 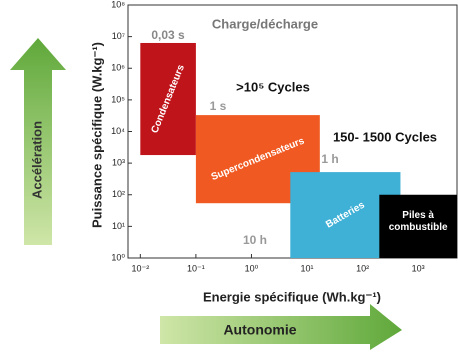 I want to click on arrow-label: Accélération, so click(x=36, y=160).